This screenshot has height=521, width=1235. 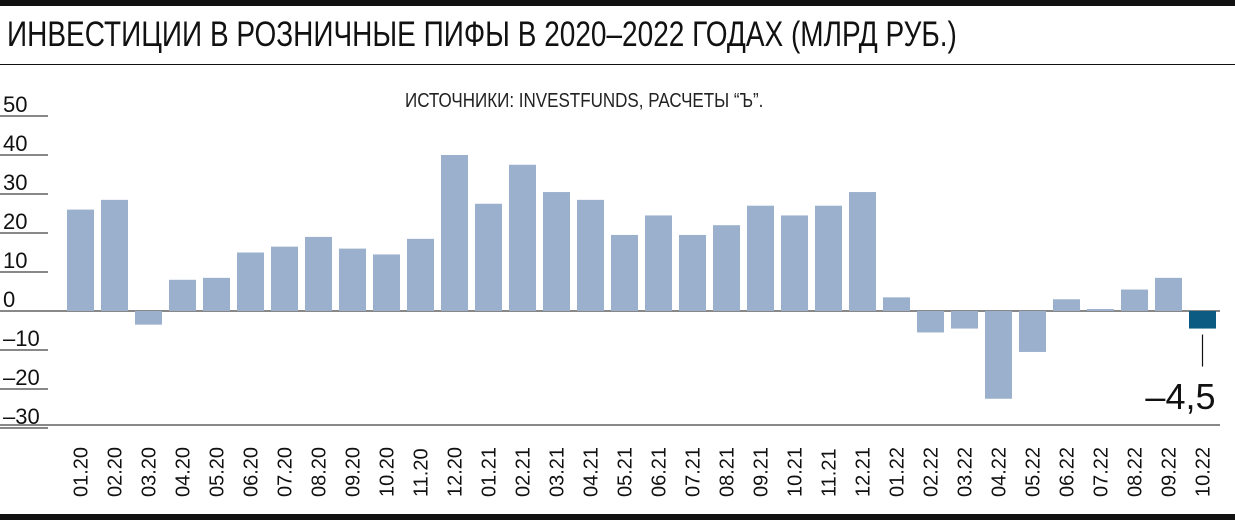 What do you see at coordinates (584, 101) in the screenshot?
I see `source-note: ИСТОЧНИКИ: INVESTFUNDS, РАСЧЕТЫ “Ъ”.` at bounding box center [584, 101].